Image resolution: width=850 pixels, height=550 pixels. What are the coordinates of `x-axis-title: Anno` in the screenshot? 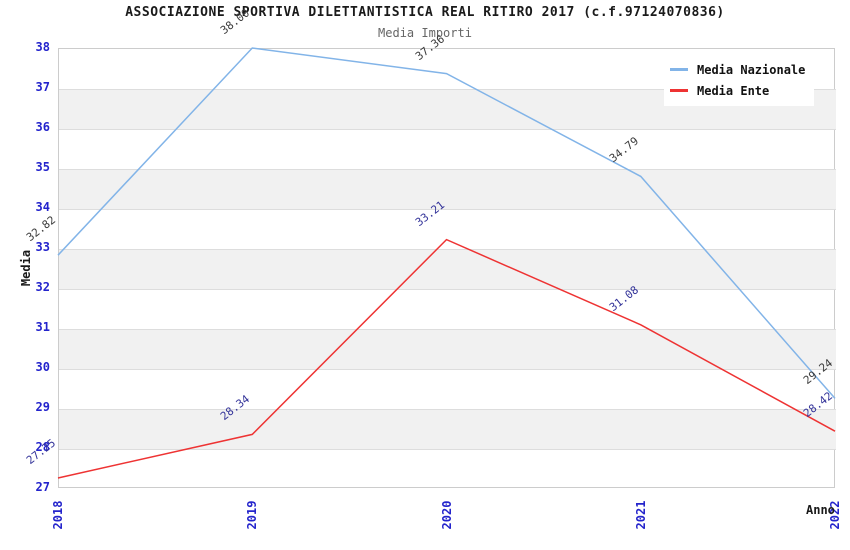 It's located at (820, 510).